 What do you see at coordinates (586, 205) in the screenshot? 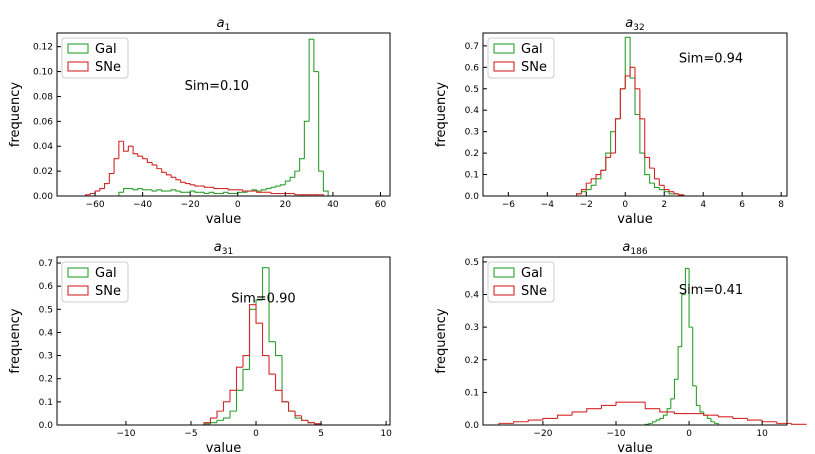
I see `x-tick-label: −2` at bounding box center [586, 205].